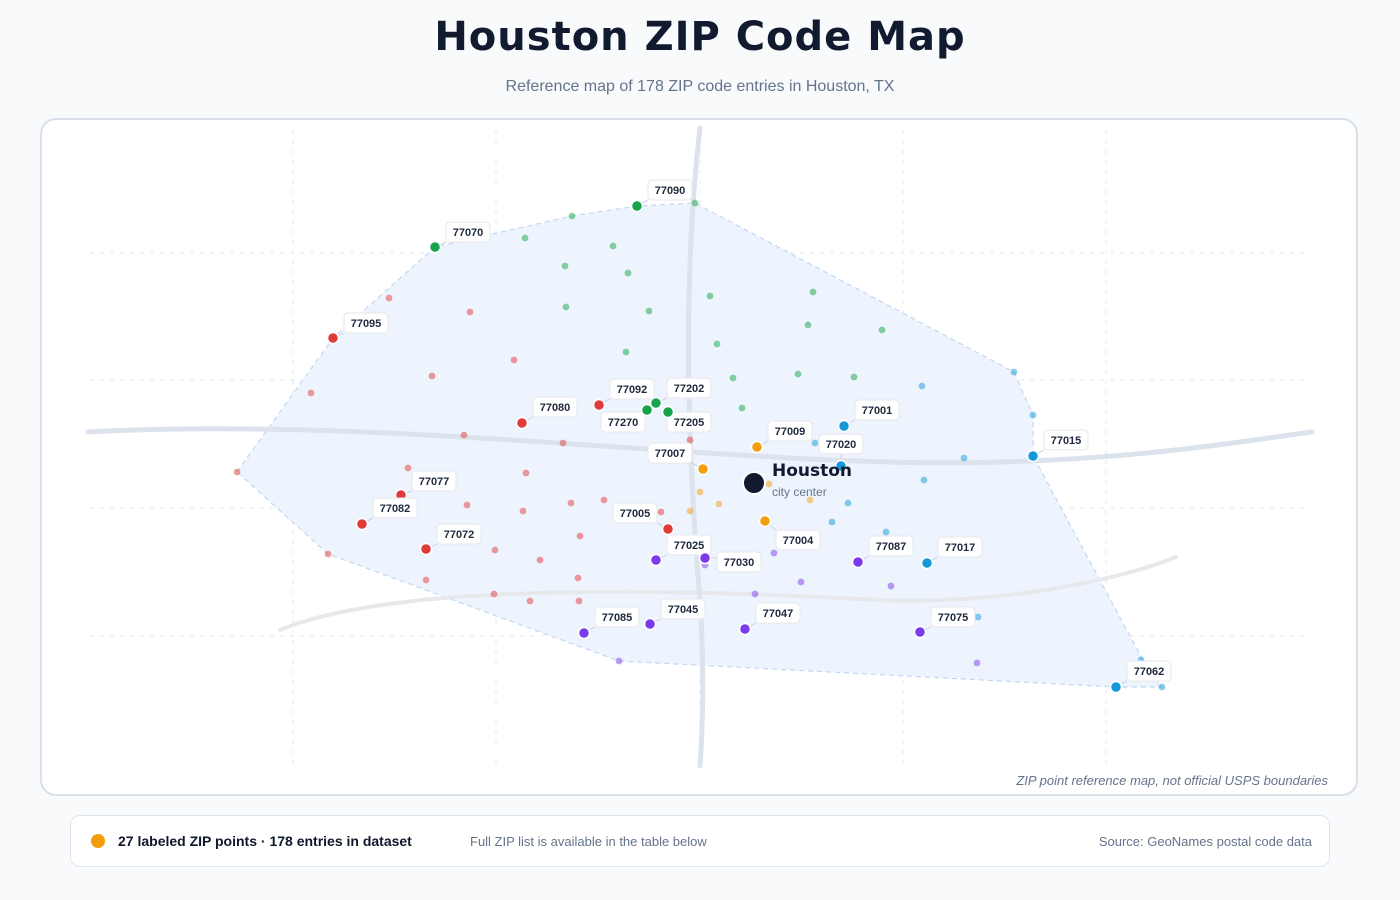  Describe the element at coordinates (678, 459) in the screenshot. I see `zip-marker-77007: 77007` at that location.